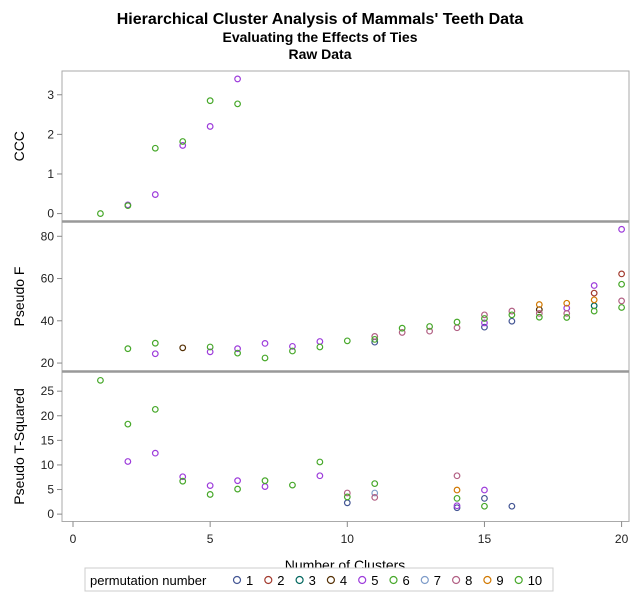 The width and height of the screenshot is (640, 600). I want to click on legend-item-6: 6, so click(399, 580).